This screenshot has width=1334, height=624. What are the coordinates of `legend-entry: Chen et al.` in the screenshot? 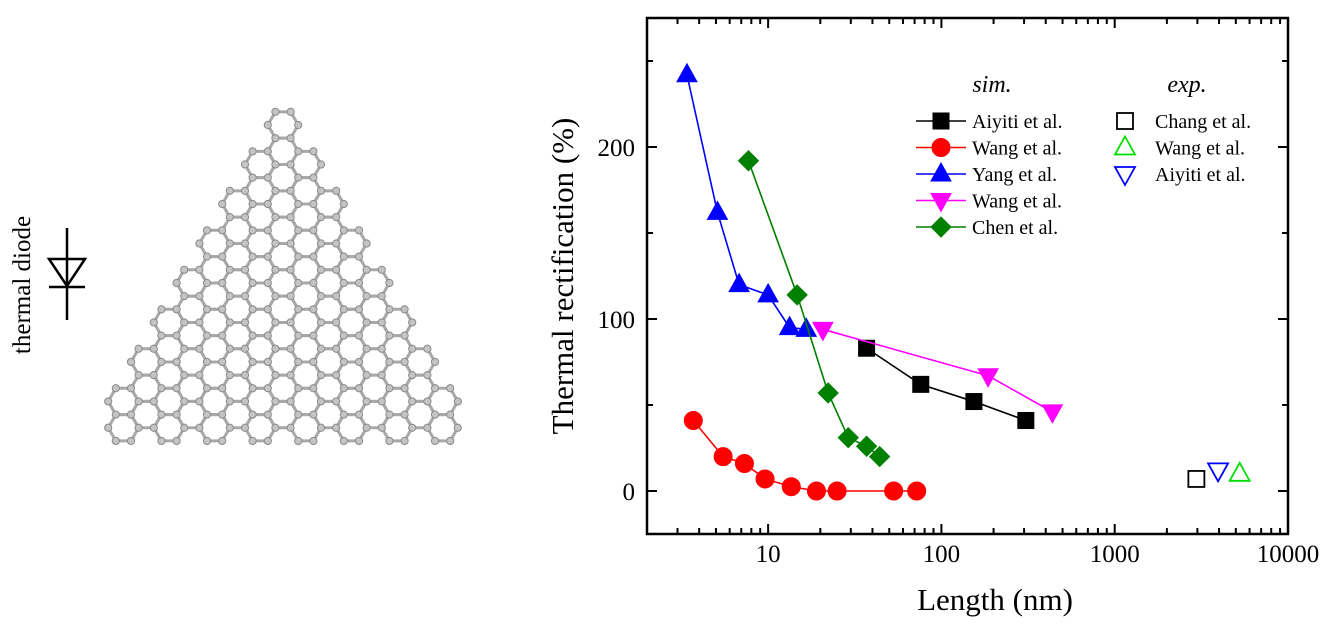 It's located at (987, 227).